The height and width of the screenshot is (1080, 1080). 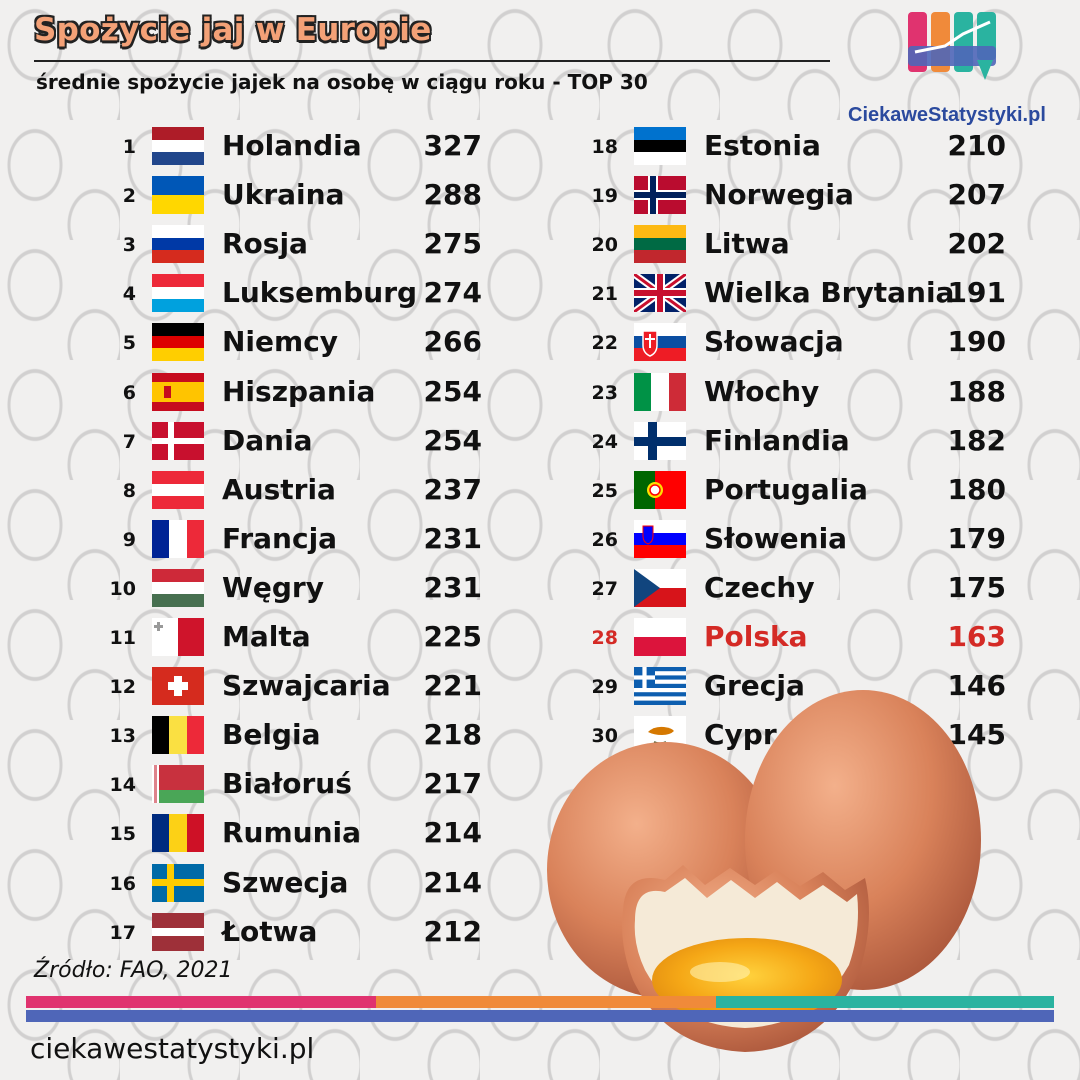 I want to click on consumption-value: 254, so click(x=452, y=440).